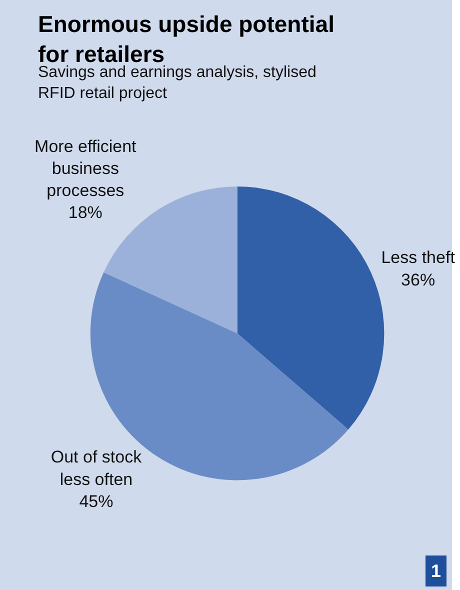 The width and height of the screenshot is (460, 590). Describe the element at coordinates (85, 212) in the screenshot. I see `data-label: 18%` at that location.